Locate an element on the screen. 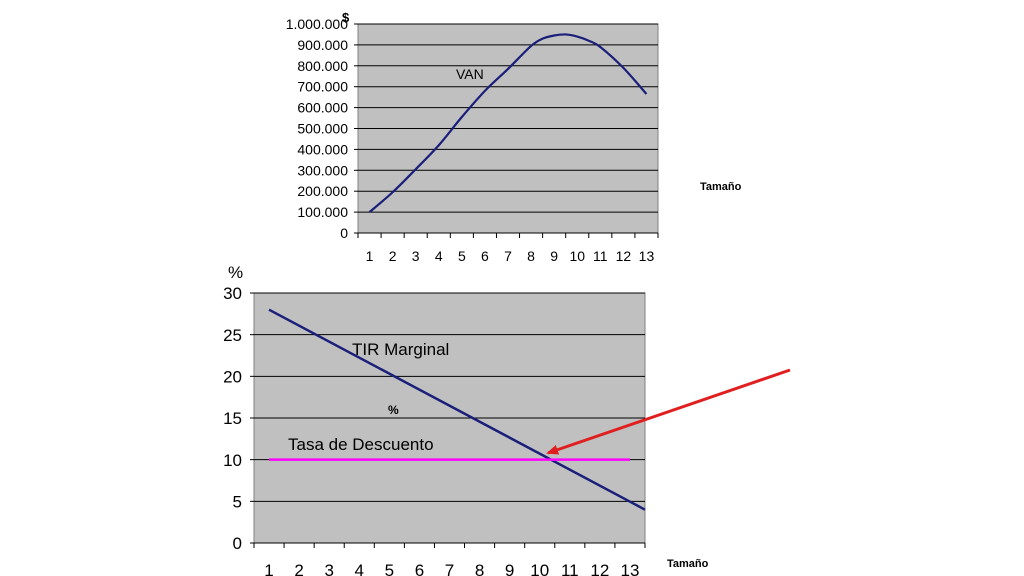 The width and height of the screenshot is (1024, 576). van-x-tick-labels: 1 2 3 4 5 6 7 8 9 10 11 12 13 is located at coordinates (510, 256).